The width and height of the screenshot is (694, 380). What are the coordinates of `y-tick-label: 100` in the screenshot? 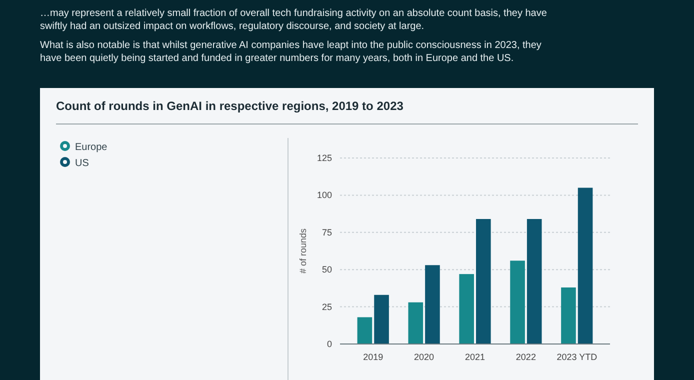 It's located at (324, 195).